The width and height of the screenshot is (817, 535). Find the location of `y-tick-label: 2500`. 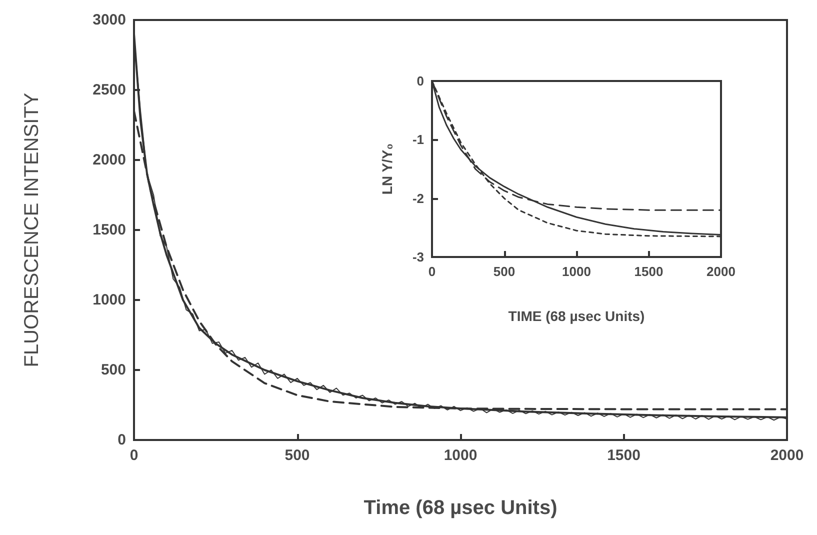

y-tick-label: 2500 is located at coordinates (109, 90).